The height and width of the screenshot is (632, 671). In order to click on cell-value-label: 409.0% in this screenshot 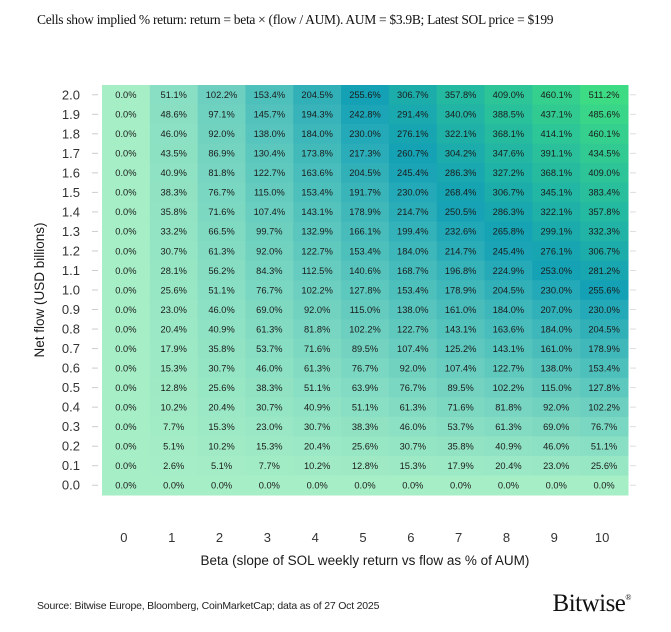, I will do `click(509, 95)`.